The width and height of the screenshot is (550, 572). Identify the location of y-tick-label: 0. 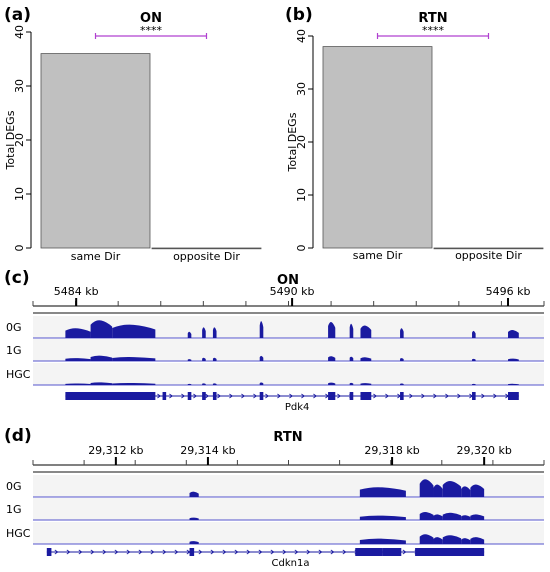
(19, 248).